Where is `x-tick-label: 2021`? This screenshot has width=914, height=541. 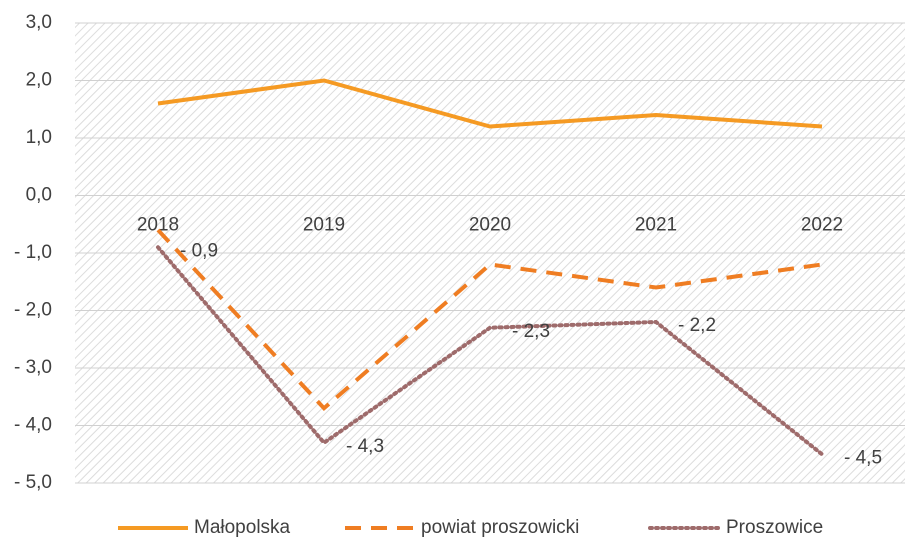 x-tick-label: 2021 is located at coordinates (656, 225).